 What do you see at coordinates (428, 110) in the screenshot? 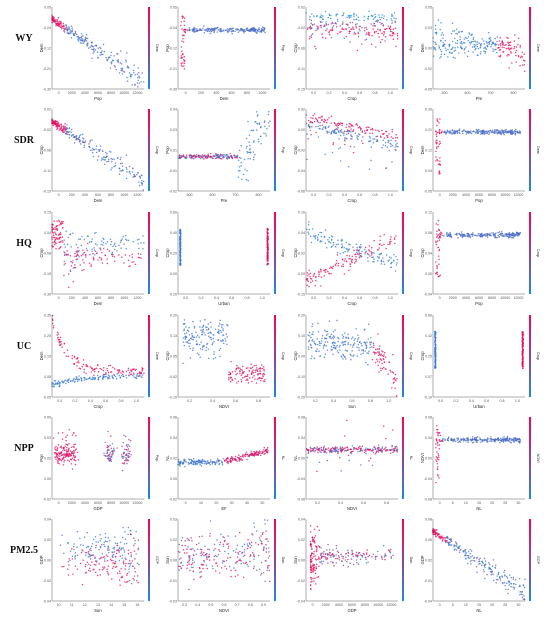
I see `y-tick-label: 0.30` at bounding box center [428, 110].